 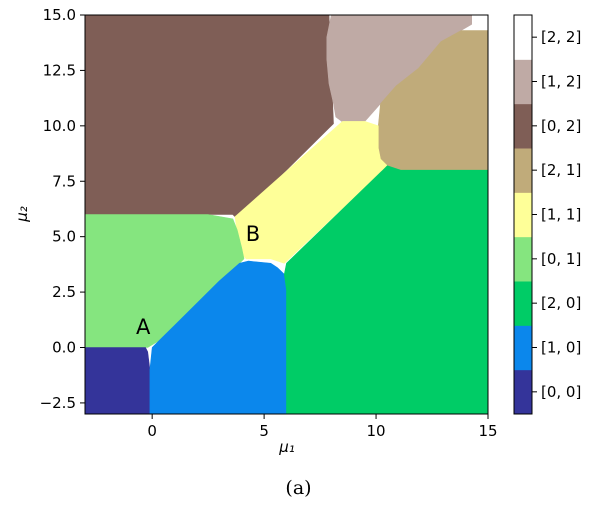 I want to click on figure-caption: (a), so click(x=298, y=488).